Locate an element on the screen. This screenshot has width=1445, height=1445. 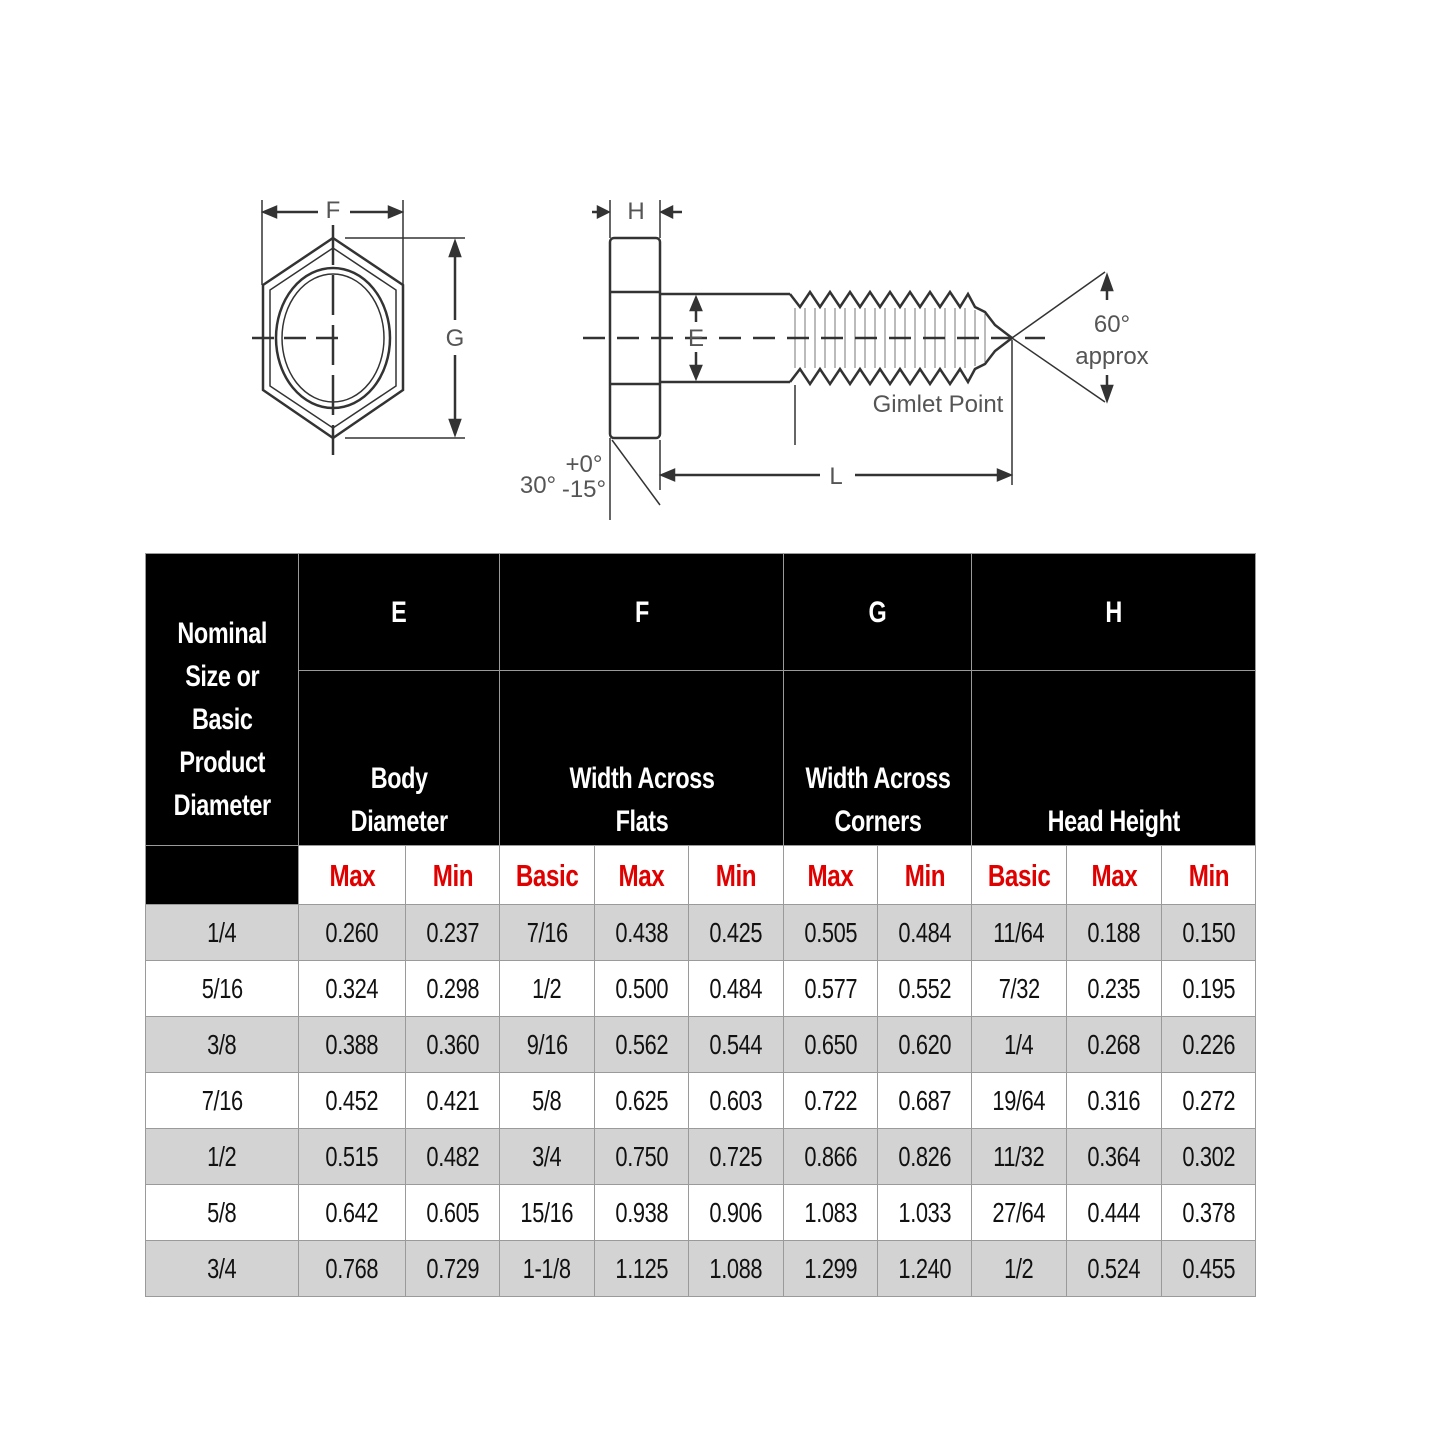
table-cell: 1-1/8 is located at coordinates (547, 1268).